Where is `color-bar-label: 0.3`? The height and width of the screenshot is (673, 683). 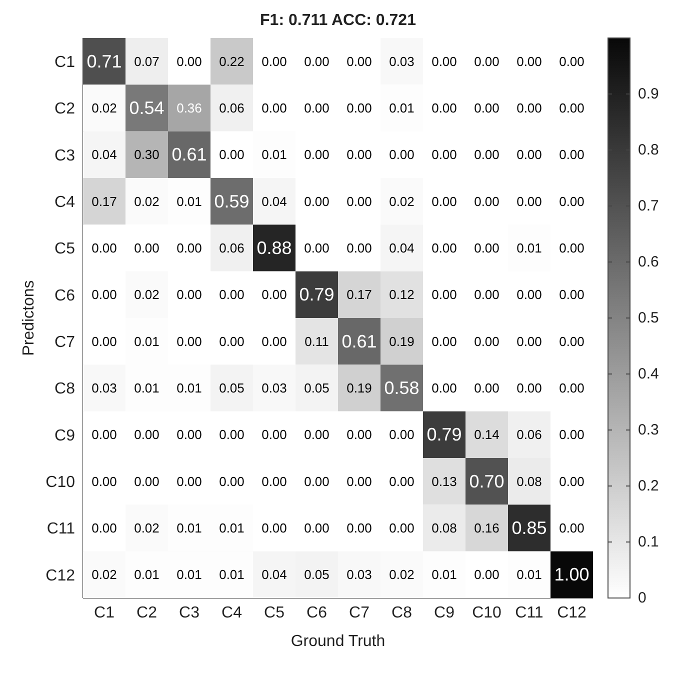 color-bar-label: 0.3 is located at coordinates (648, 430).